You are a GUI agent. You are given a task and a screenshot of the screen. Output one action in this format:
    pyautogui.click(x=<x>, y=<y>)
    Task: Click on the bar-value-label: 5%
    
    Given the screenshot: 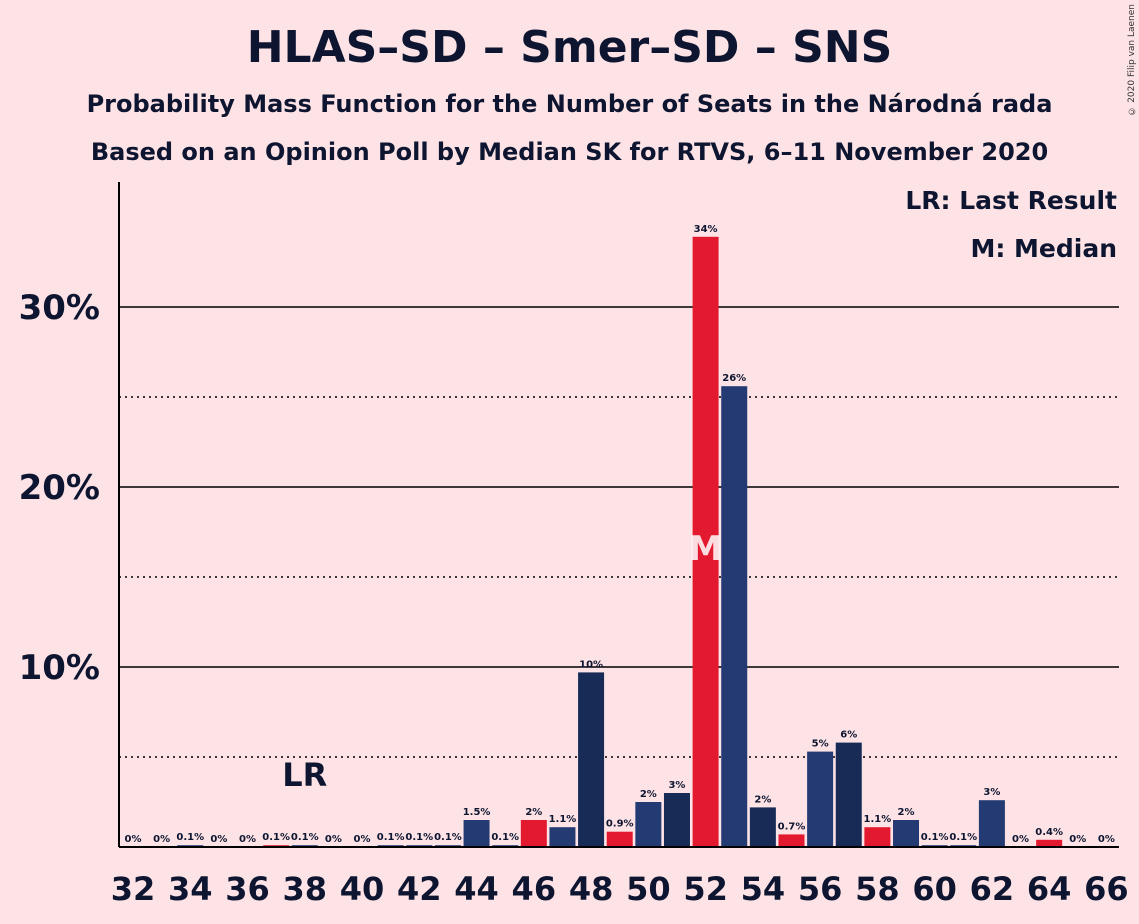 What is the action you would take?
    pyautogui.click(x=820, y=744)
    